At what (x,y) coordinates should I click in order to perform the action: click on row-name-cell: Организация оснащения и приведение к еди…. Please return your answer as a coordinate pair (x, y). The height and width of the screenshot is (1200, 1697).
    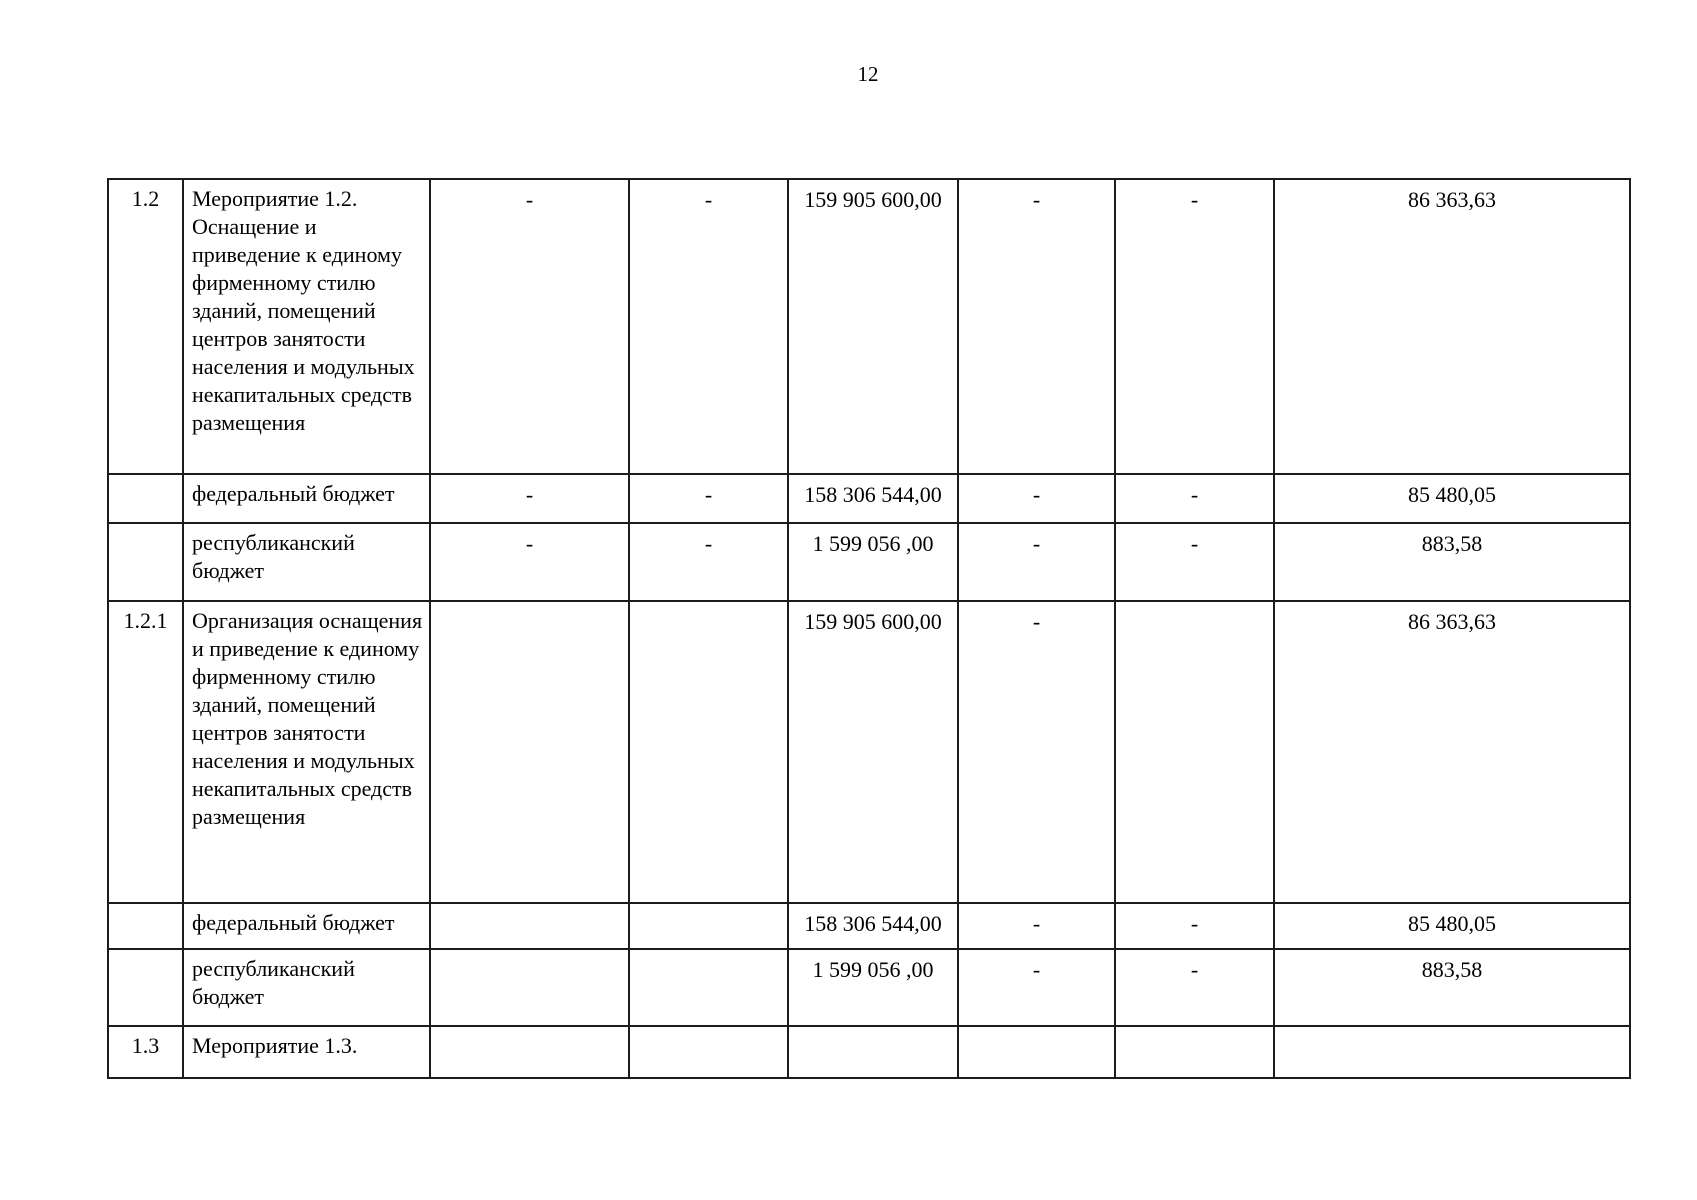
    Looking at the image, I should click on (306, 752).